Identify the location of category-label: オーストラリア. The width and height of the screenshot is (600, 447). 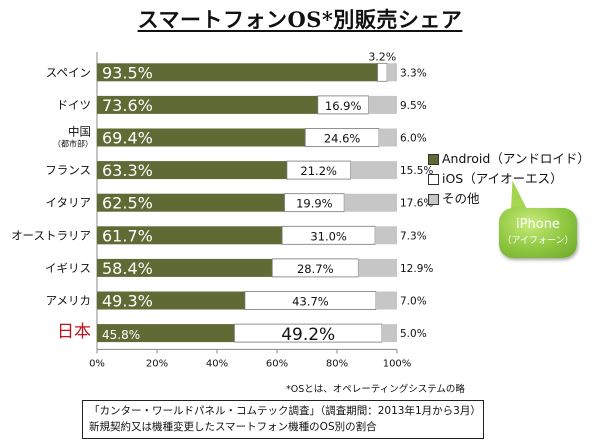
(51, 235).